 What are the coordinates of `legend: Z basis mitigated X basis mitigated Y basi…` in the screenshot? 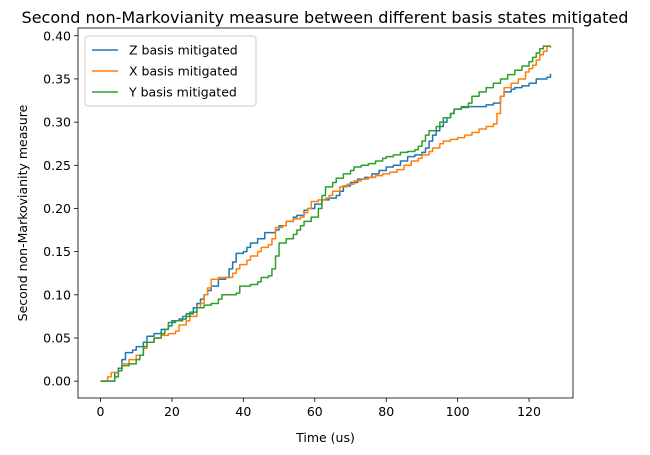 It's located at (170, 71).